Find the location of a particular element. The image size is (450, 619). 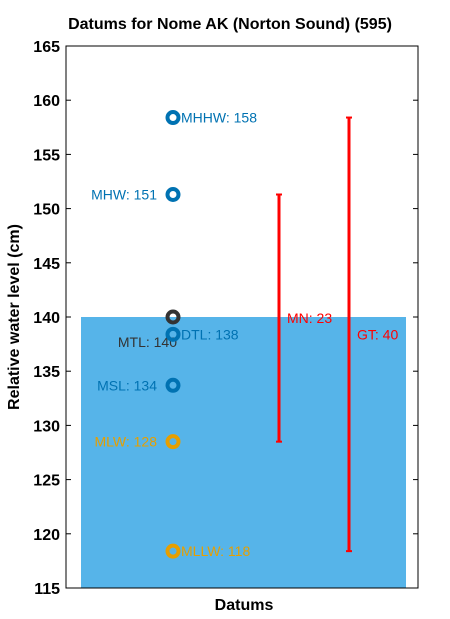

y-tick-label: 145 is located at coordinates (46, 264).